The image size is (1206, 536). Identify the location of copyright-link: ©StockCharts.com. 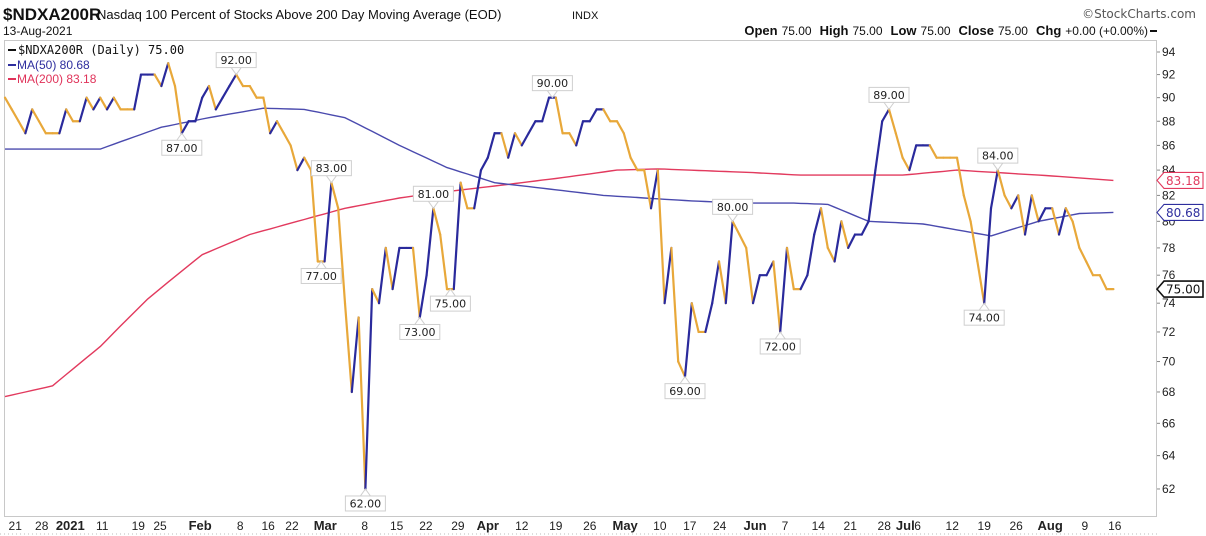
(1139, 14).